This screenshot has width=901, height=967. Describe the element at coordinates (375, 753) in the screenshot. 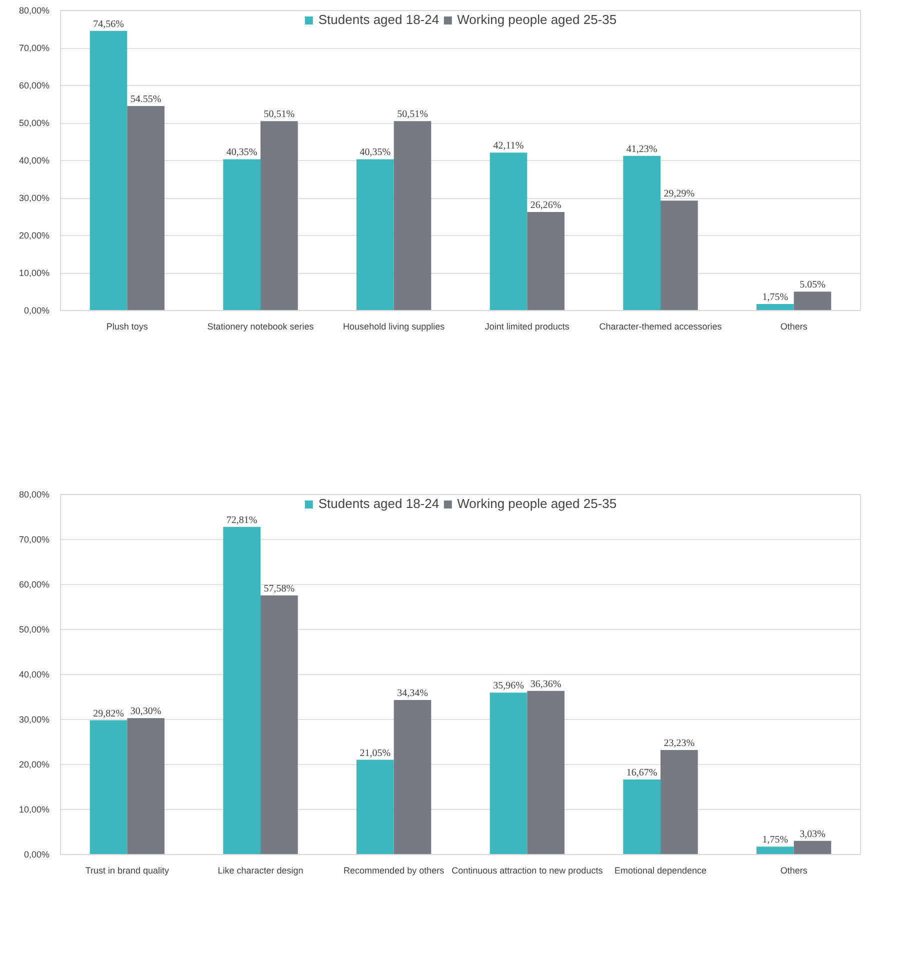

I see `data-label: 21,05%` at that location.